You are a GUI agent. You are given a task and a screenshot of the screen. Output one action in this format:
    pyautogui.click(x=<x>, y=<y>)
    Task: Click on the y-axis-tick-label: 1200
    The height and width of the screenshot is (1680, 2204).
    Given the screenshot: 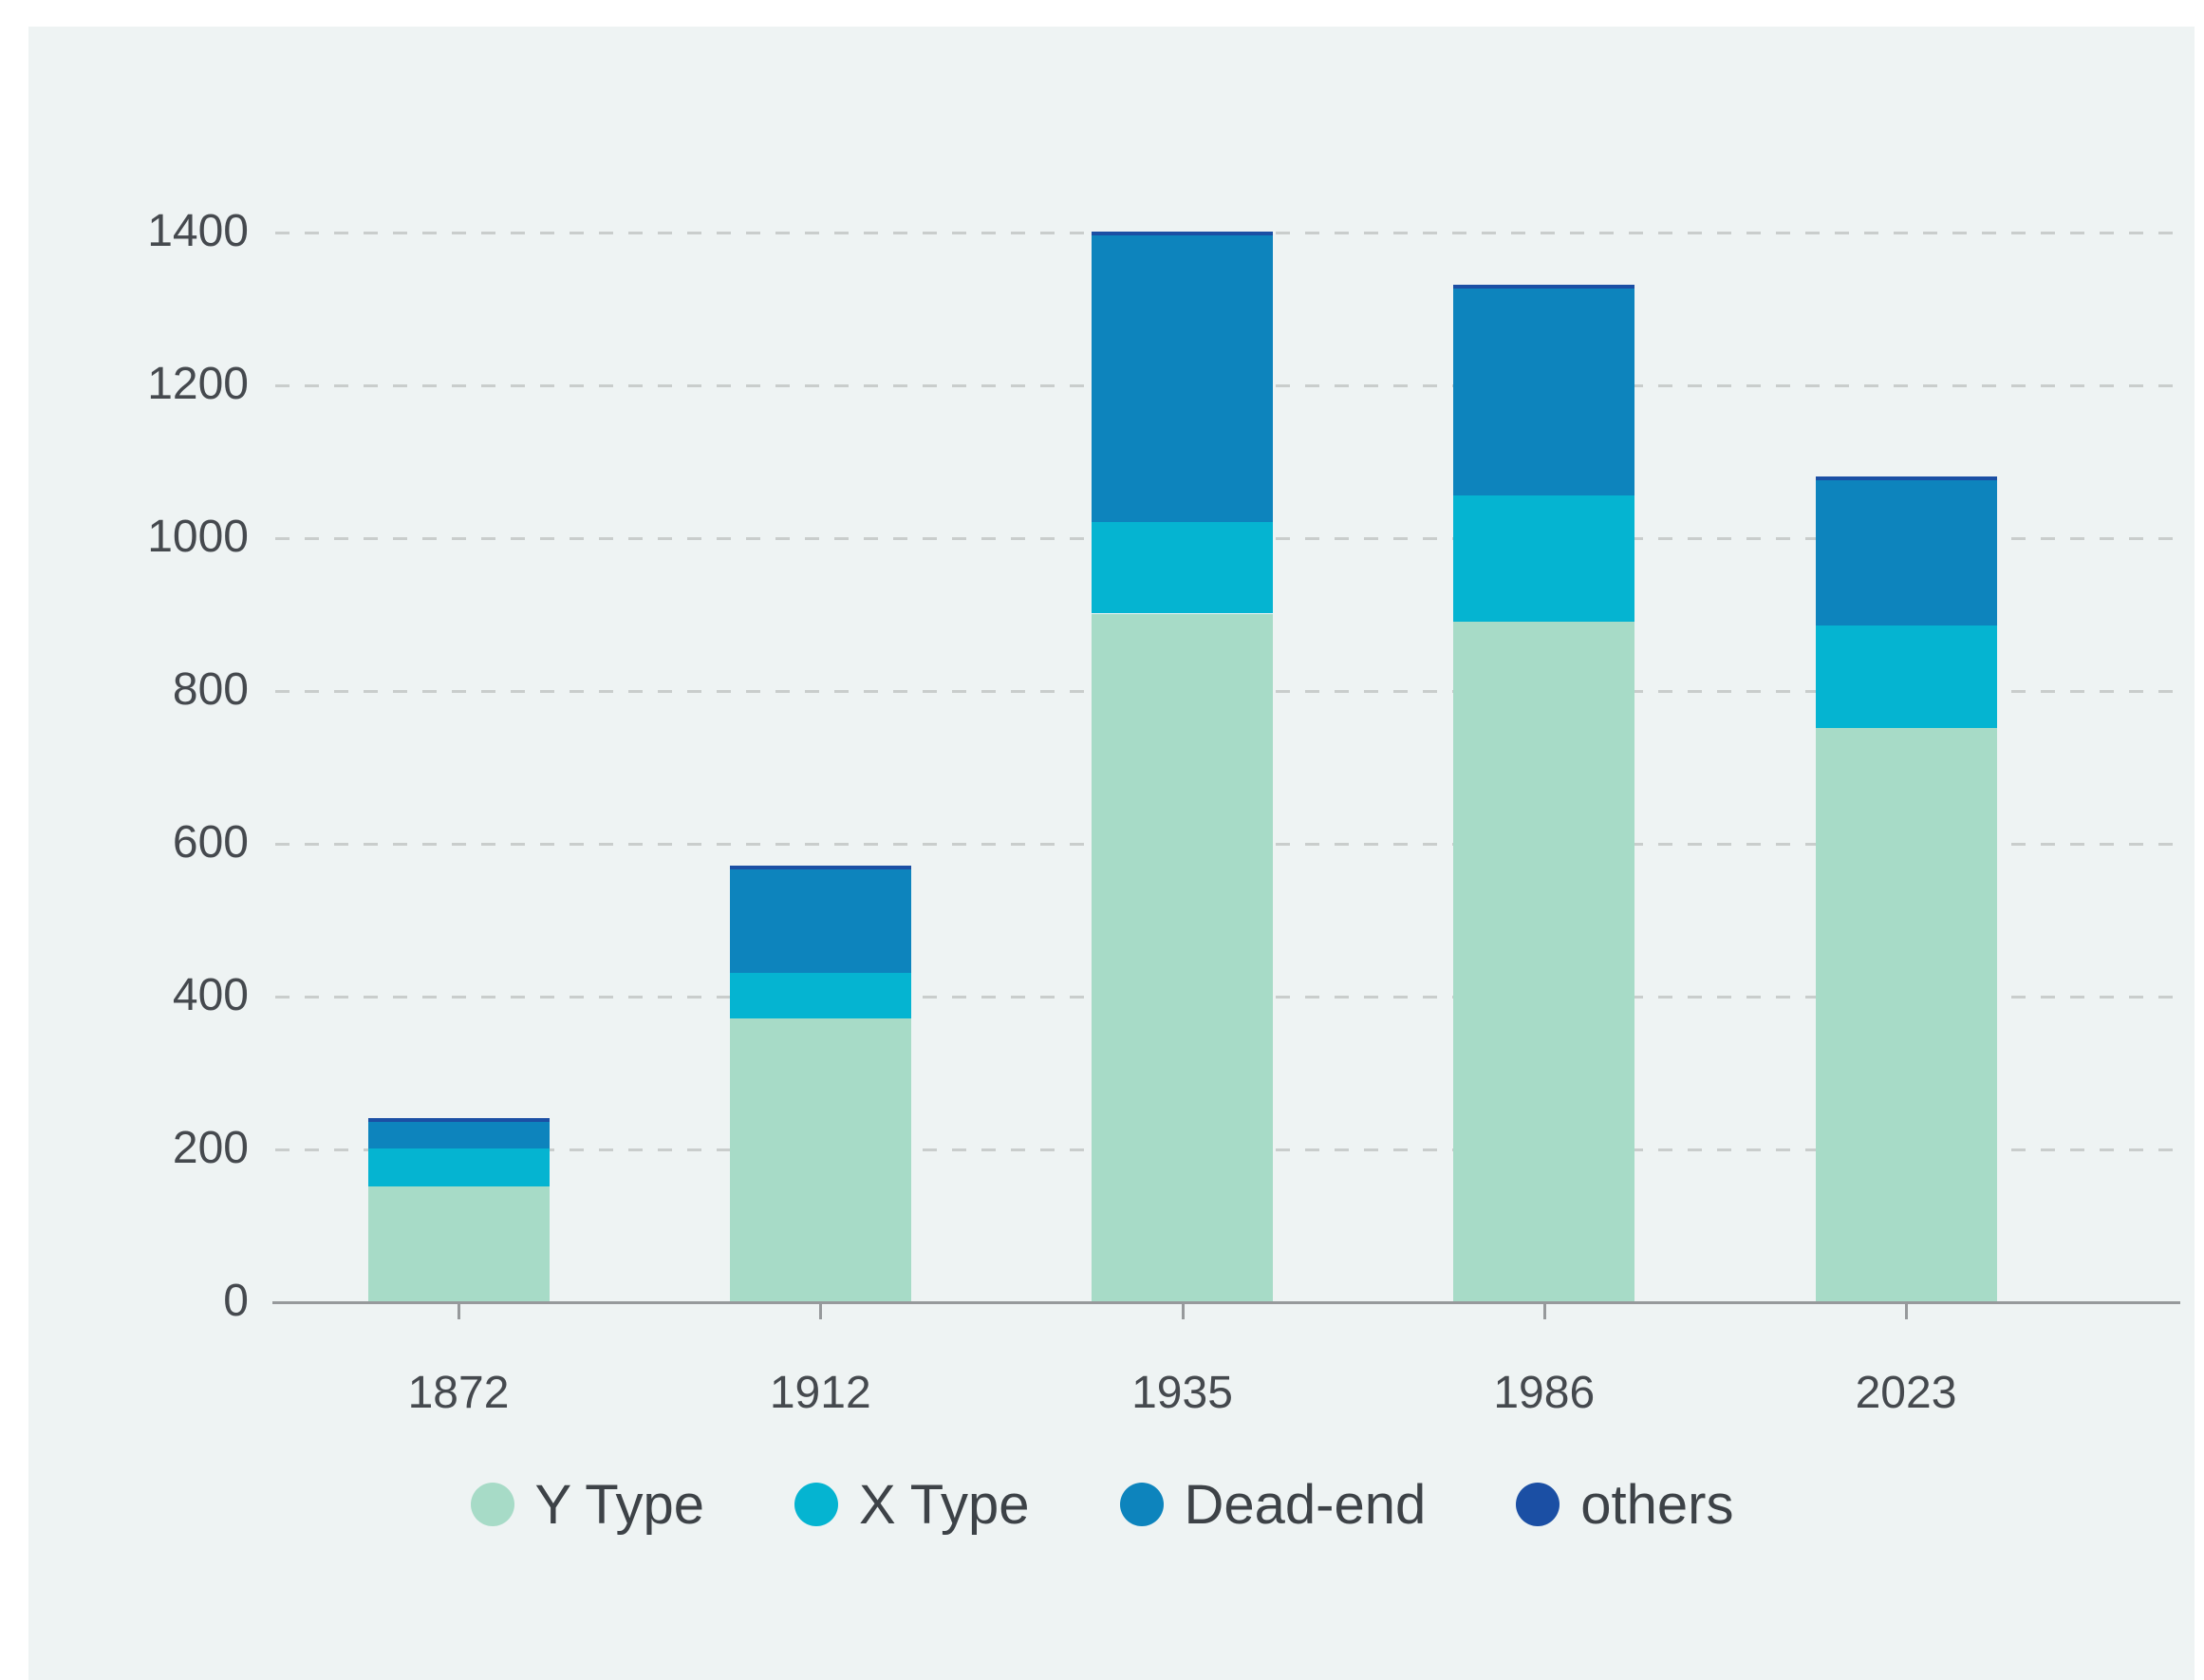 What is the action you would take?
    pyautogui.click(x=198, y=384)
    